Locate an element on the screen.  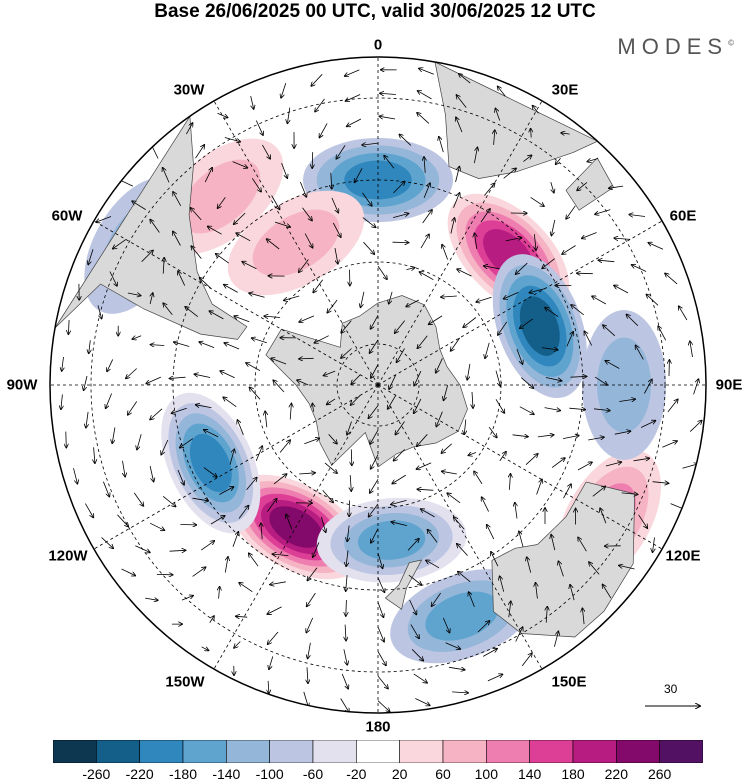
colorbar-tick-label: -140 is located at coordinates (226, 774).